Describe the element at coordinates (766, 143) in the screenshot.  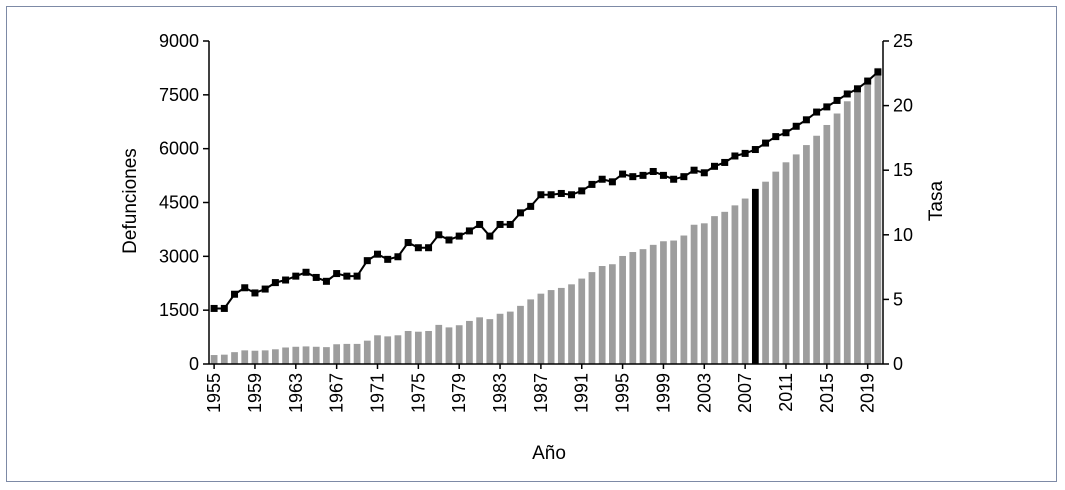
I see `rate-marker-2009` at that location.